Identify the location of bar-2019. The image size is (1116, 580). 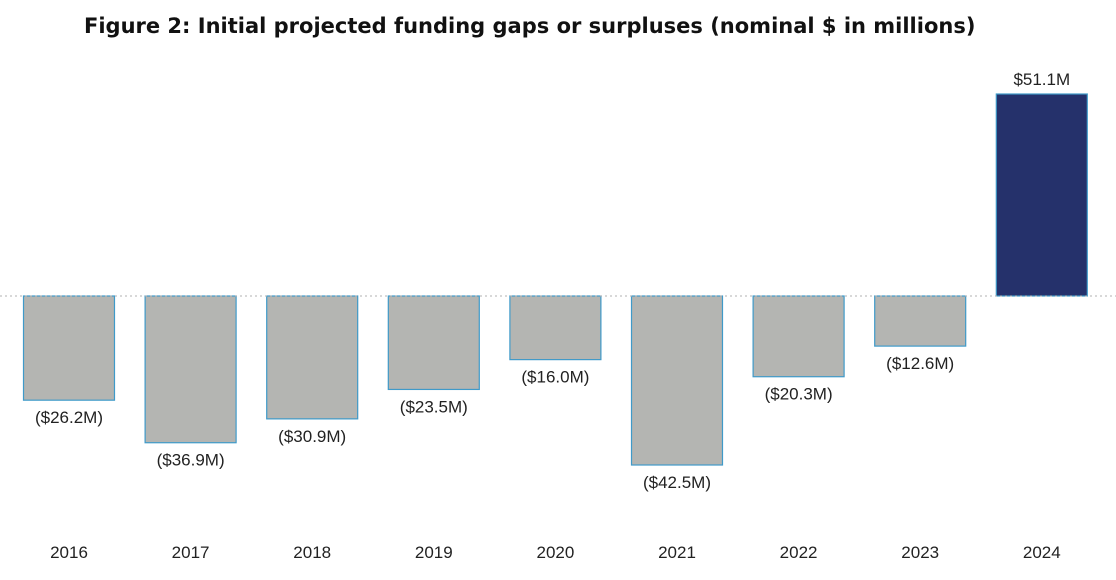
(433, 343).